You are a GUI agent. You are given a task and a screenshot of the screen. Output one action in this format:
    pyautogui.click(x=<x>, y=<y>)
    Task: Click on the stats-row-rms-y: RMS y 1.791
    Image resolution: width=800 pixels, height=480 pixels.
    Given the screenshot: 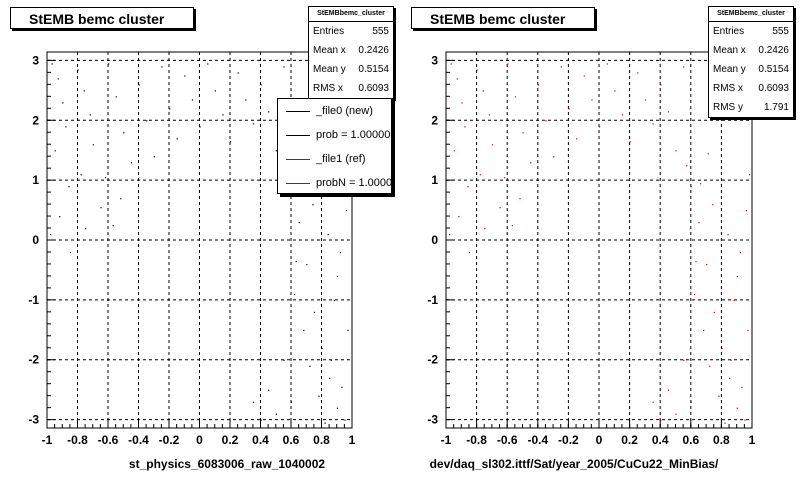 What is the action you would take?
    pyautogui.click(x=751, y=107)
    